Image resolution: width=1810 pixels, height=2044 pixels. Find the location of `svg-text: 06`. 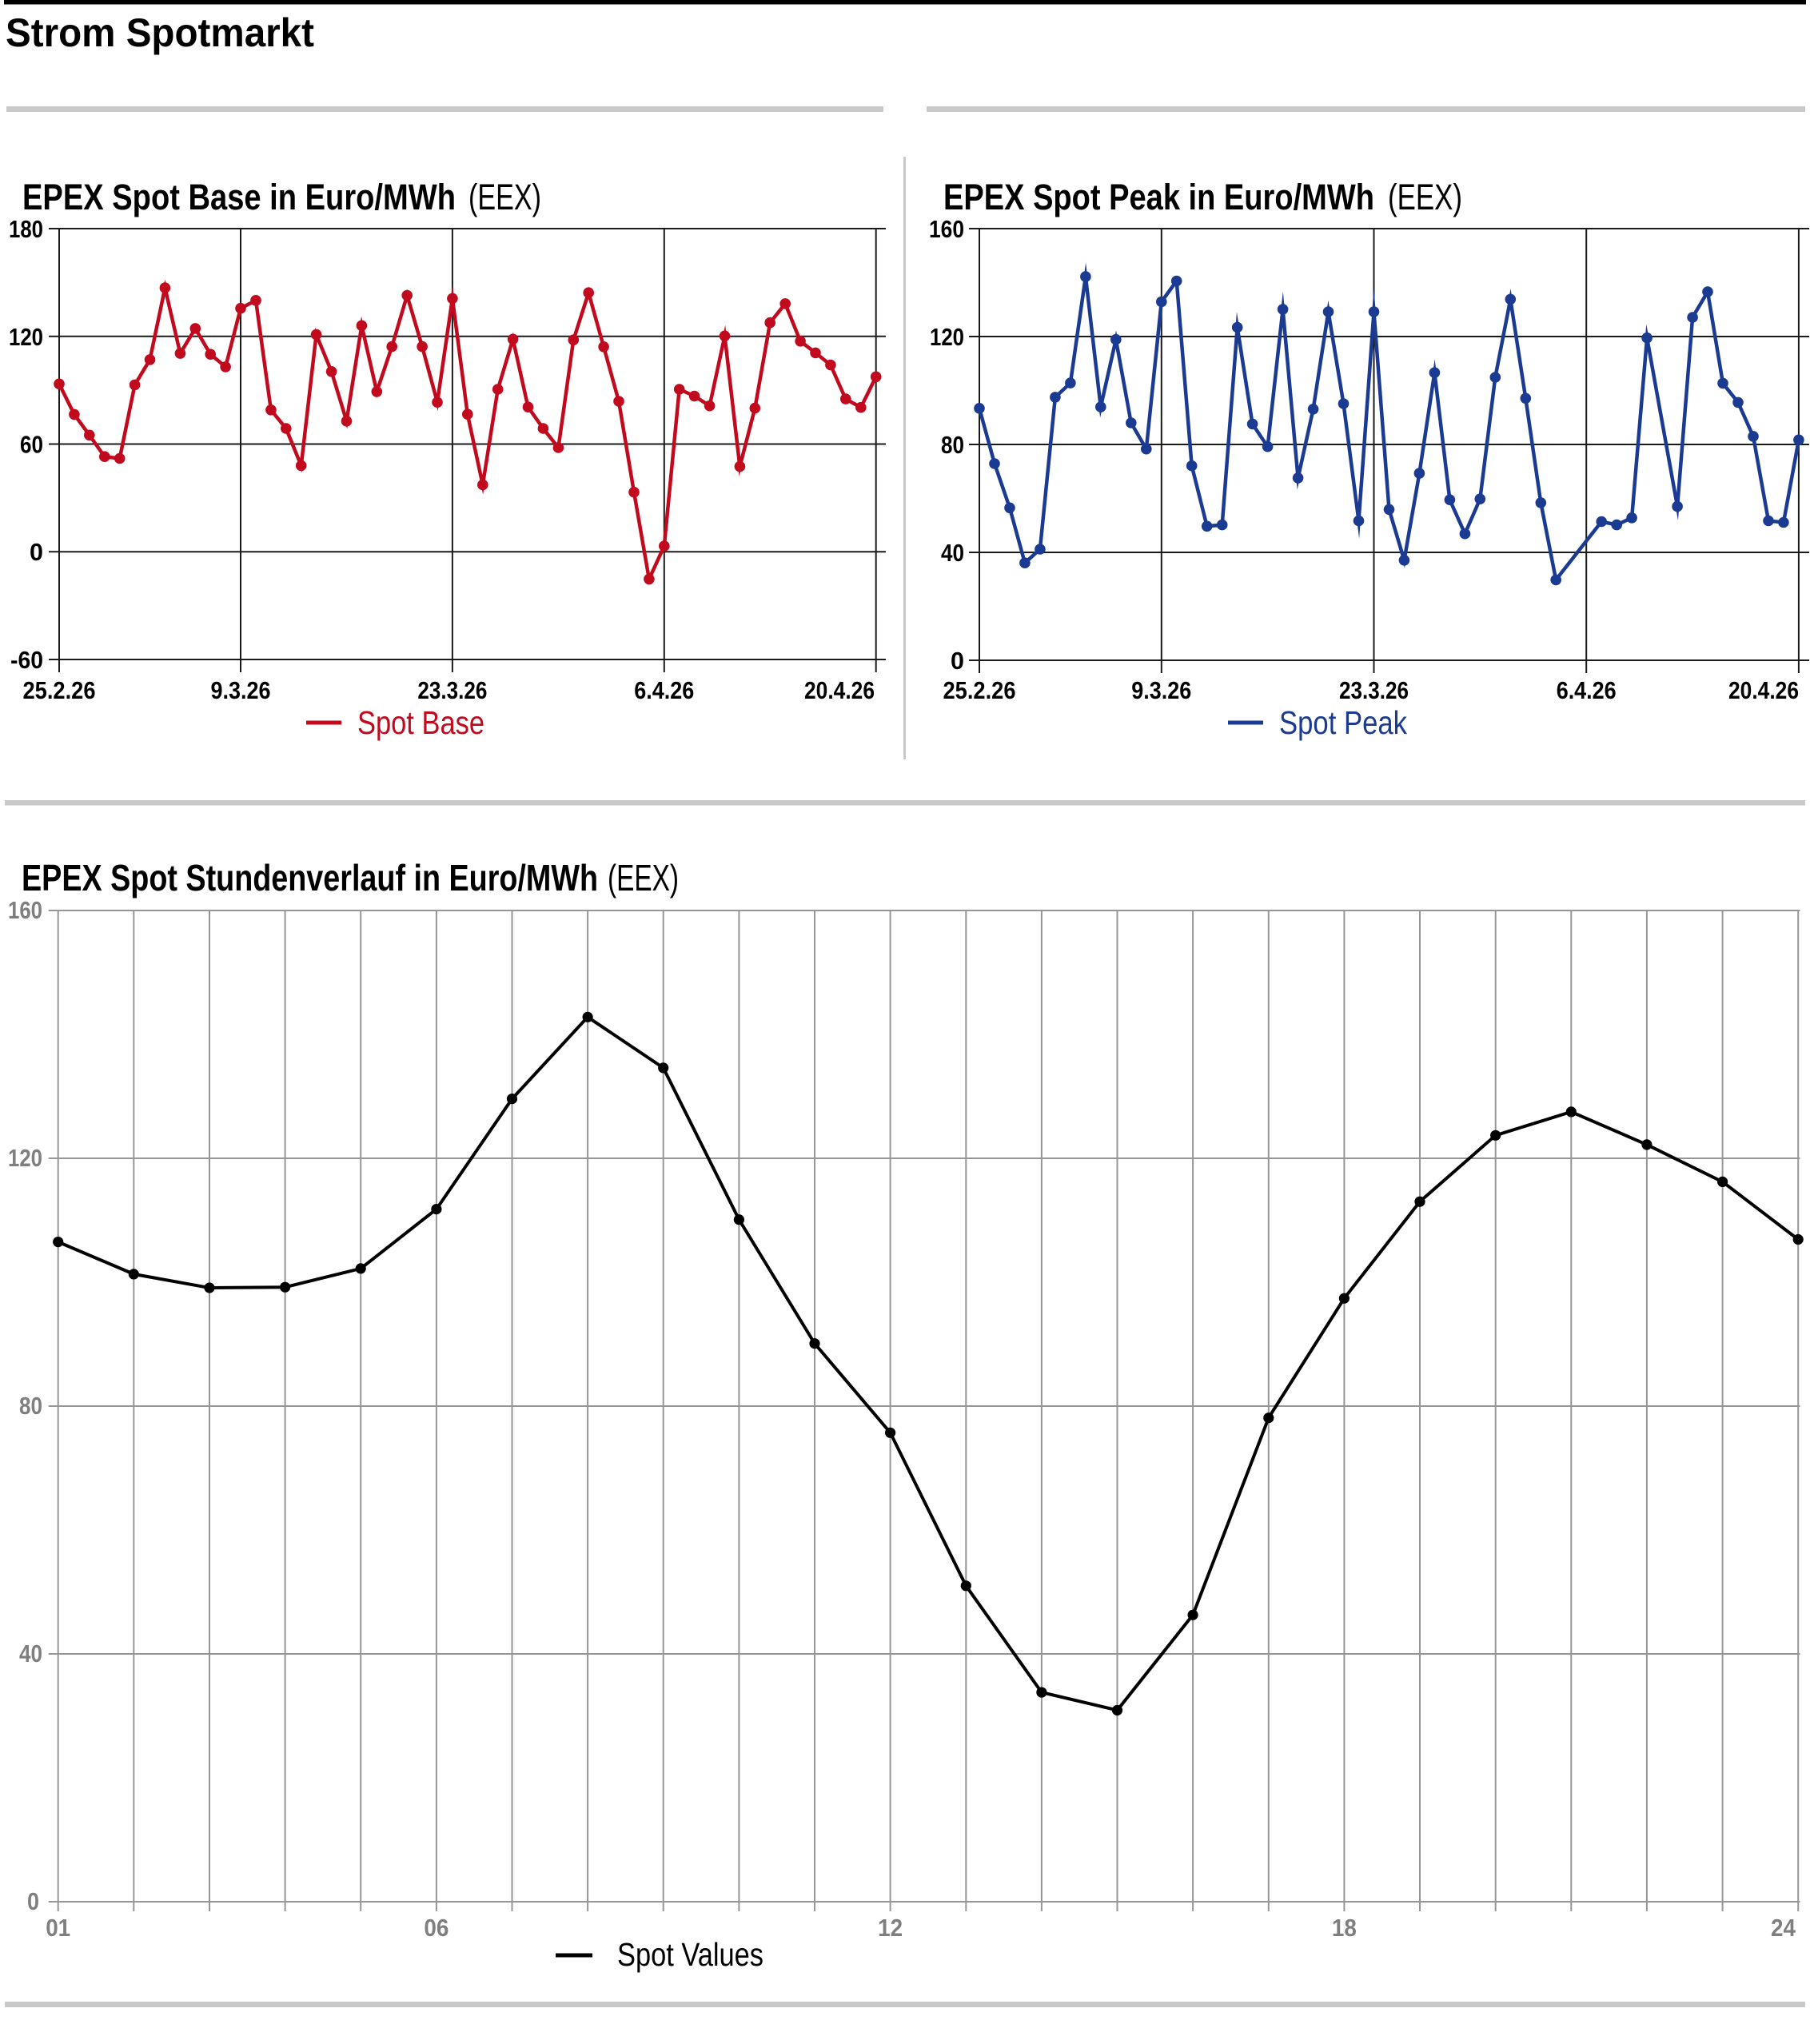

svg-text: 06 is located at coordinates (436, 1928).